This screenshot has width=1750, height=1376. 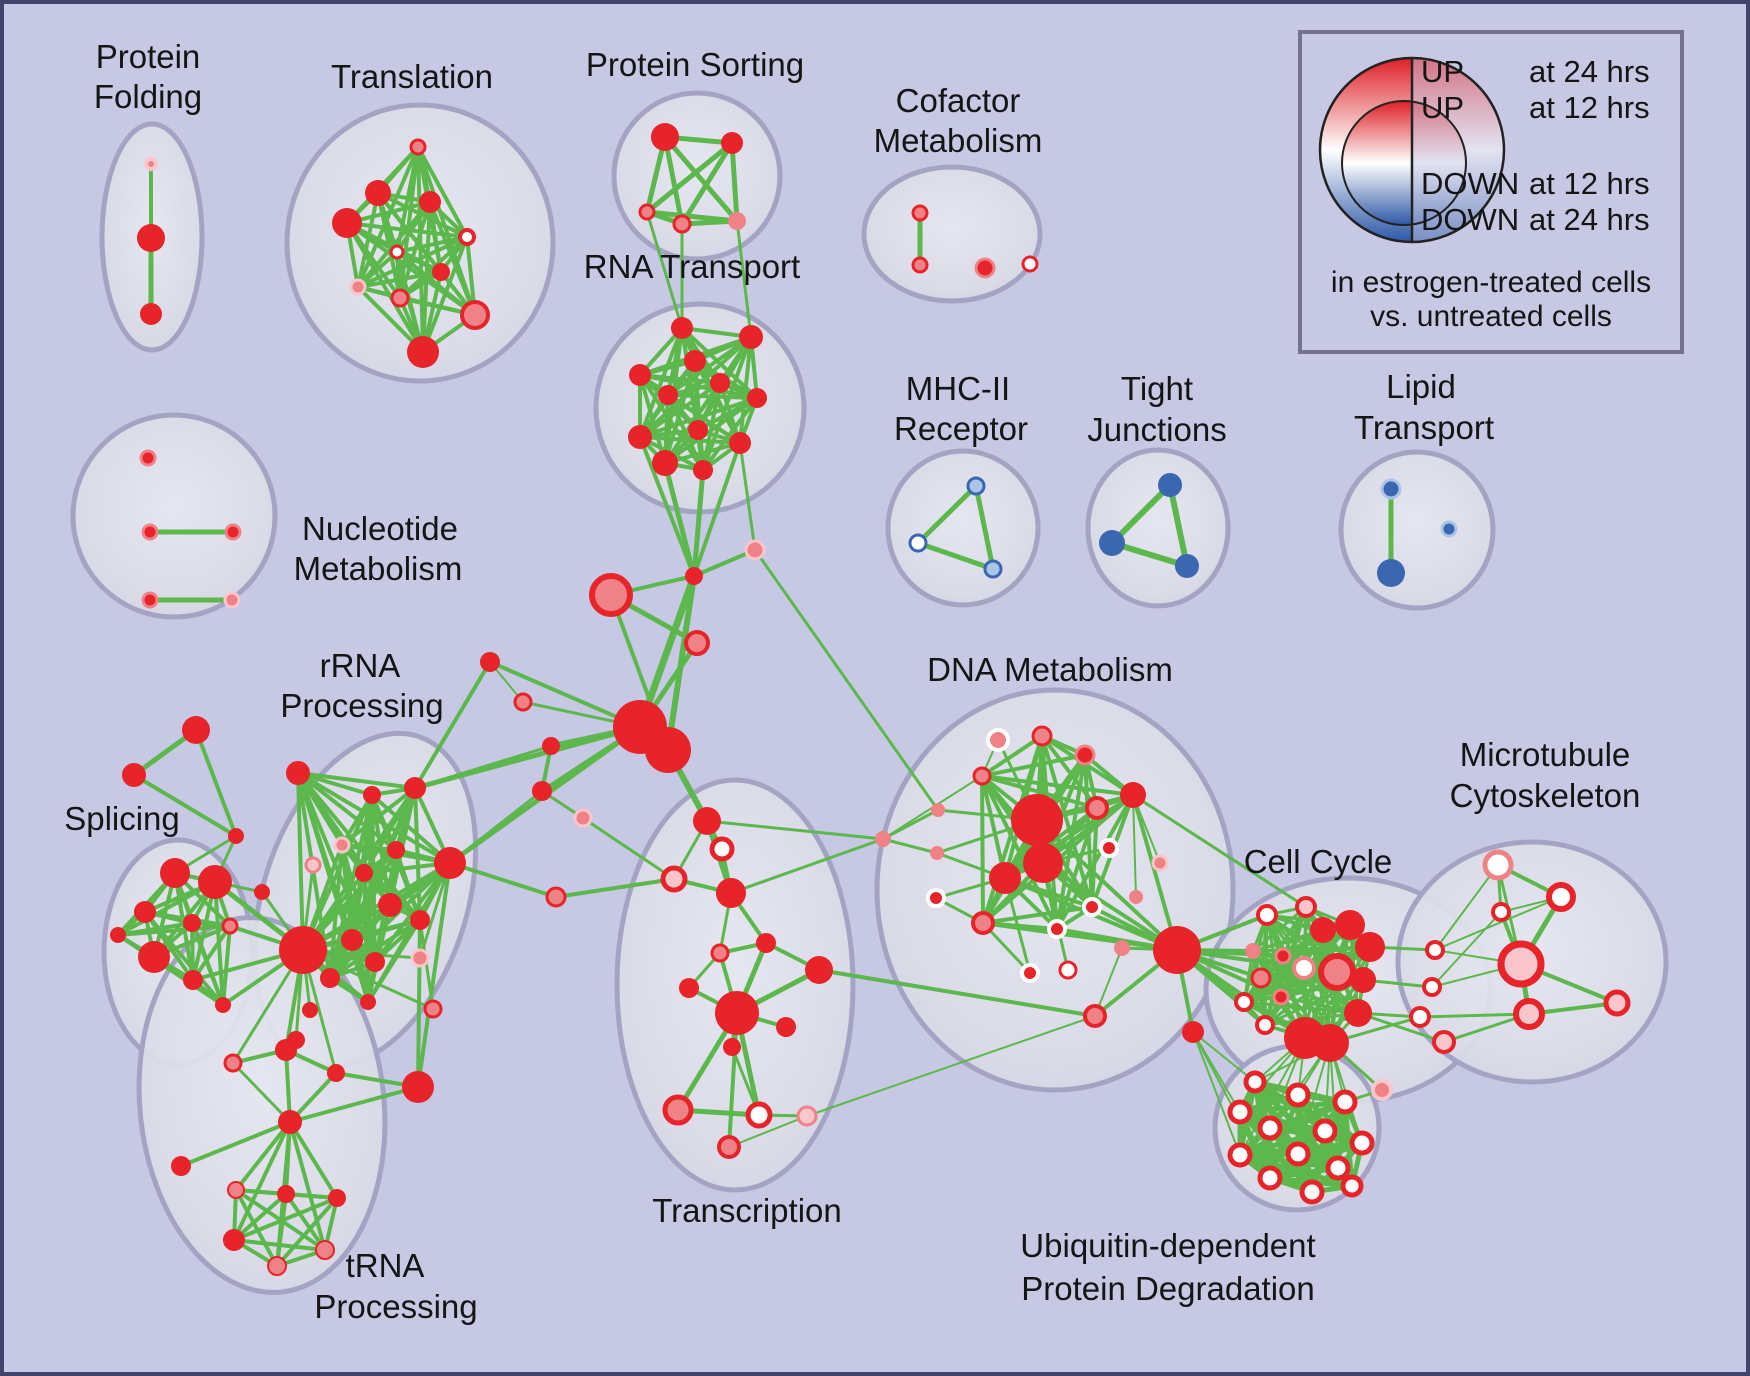 I want to click on edge-tj2-tj3, so click(x=1149, y=554).